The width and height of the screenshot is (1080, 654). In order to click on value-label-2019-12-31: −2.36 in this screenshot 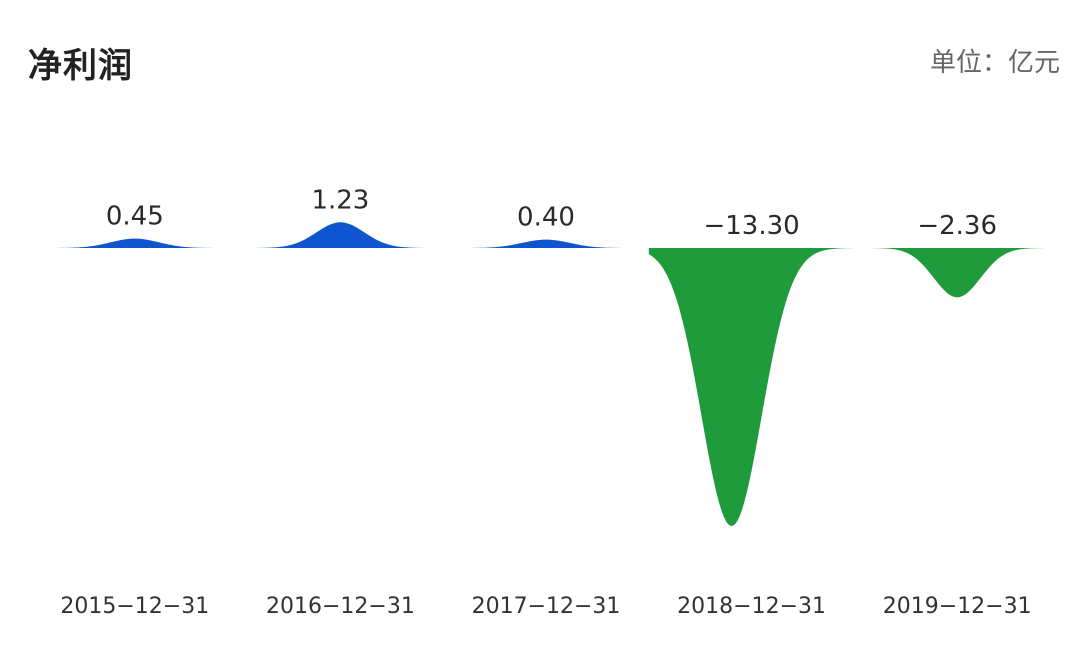, I will do `click(957, 226)`.